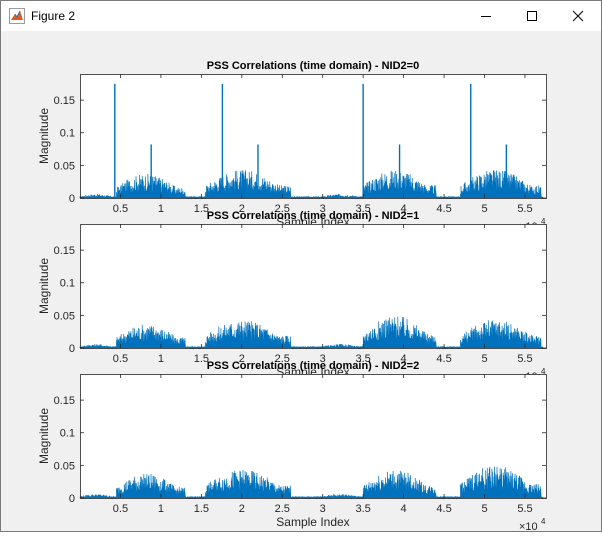 The width and height of the screenshot is (602, 536). What do you see at coordinates (528, 526) in the screenshot?
I see `x-axis-exponent: ×10` at bounding box center [528, 526].